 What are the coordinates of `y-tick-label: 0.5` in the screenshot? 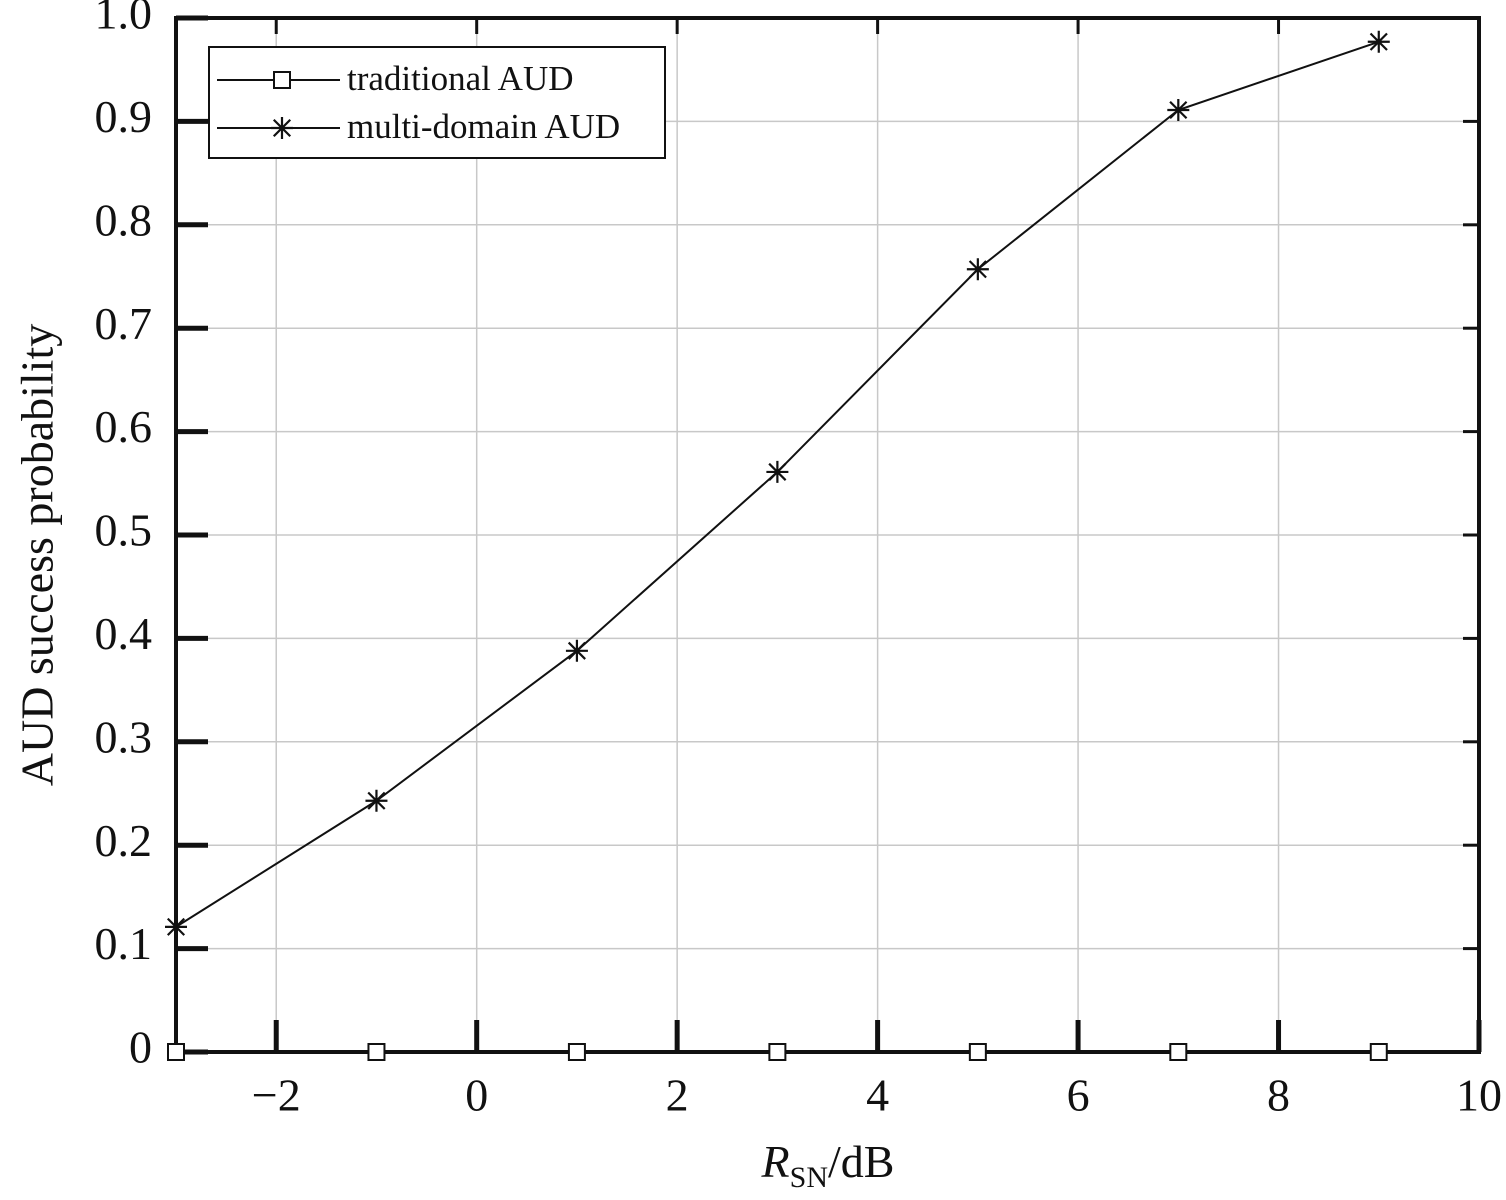 It's located at (124, 530).